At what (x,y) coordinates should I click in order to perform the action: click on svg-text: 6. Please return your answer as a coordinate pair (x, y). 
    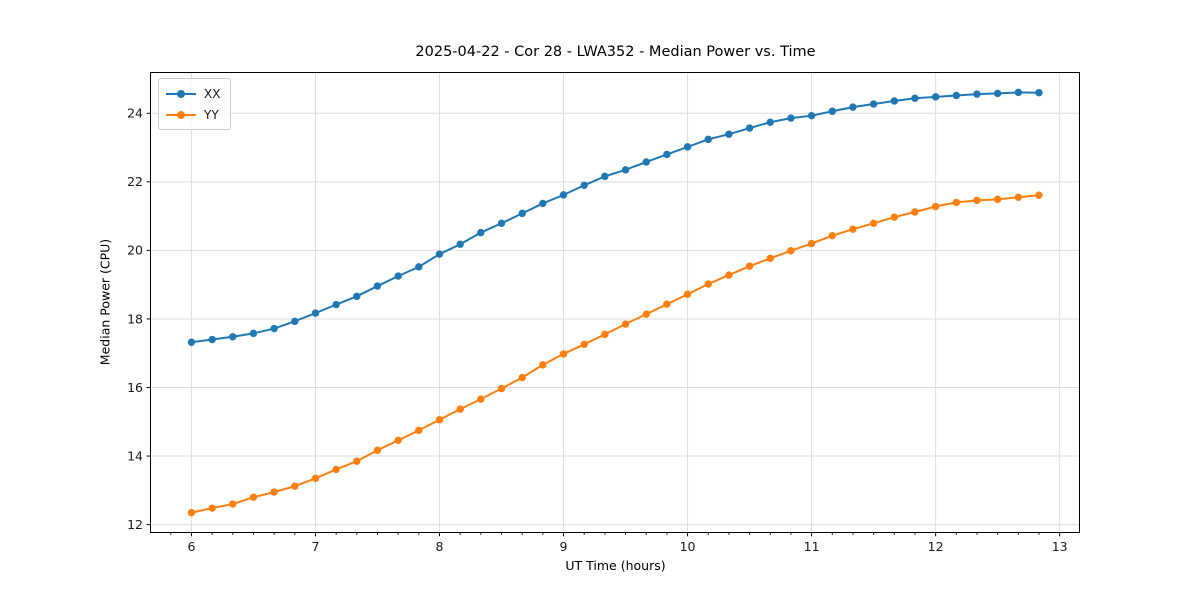
    Looking at the image, I should click on (191, 546).